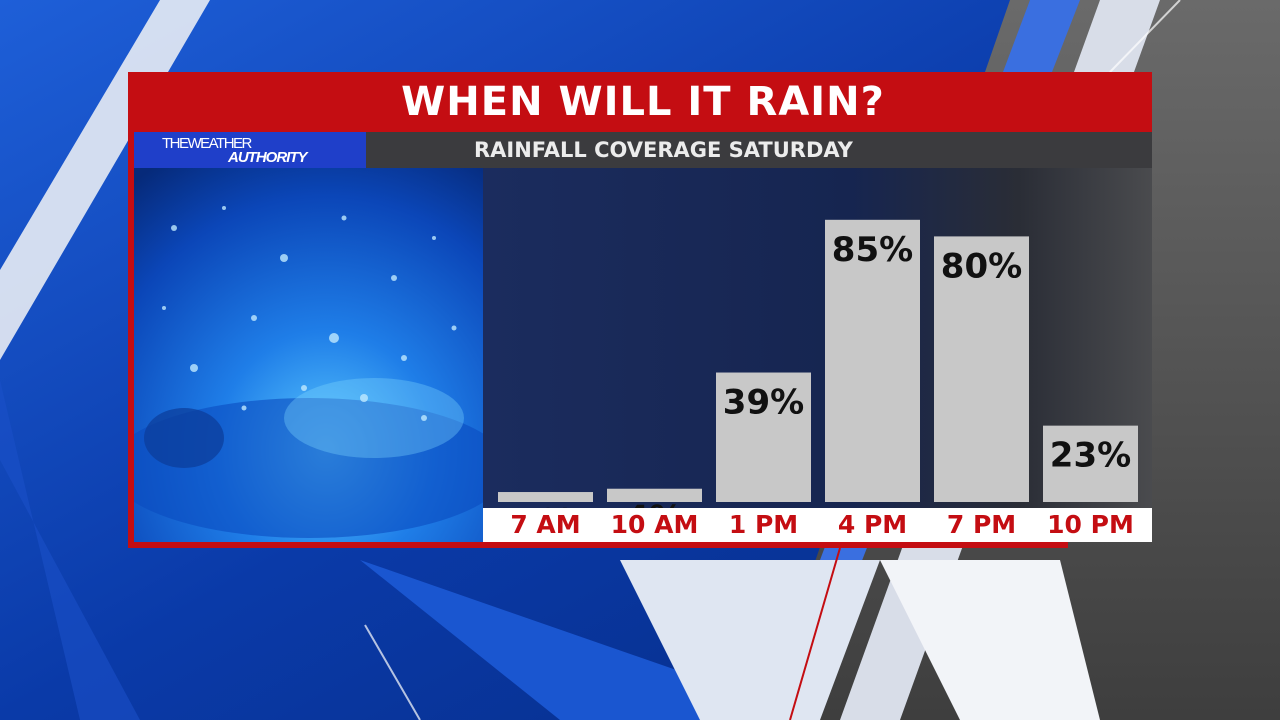 Image resolution: width=1280 pixels, height=720 pixels. What do you see at coordinates (654, 495) in the screenshot?
I see `bar-10-am` at bounding box center [654, 495].